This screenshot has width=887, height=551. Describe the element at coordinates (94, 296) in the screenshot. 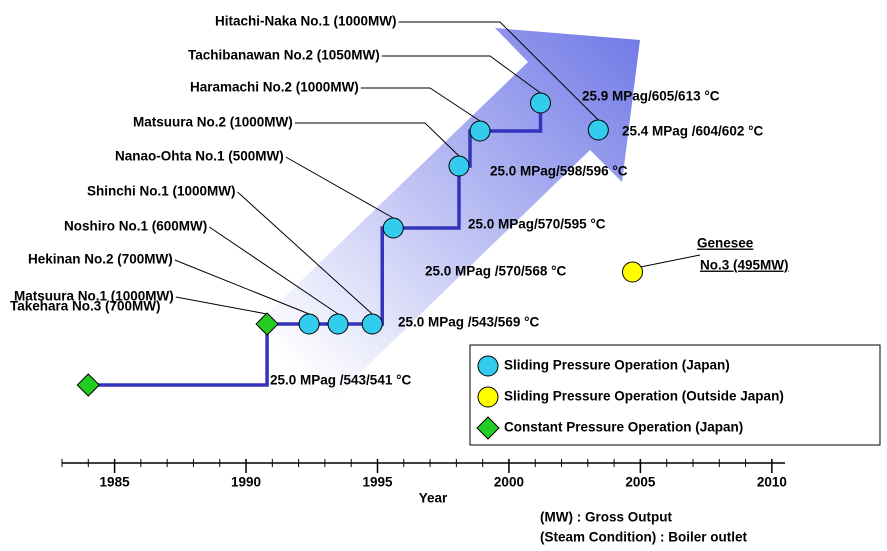

I see `plant-label: Matsuura No.1 (1000MW)` at that location.